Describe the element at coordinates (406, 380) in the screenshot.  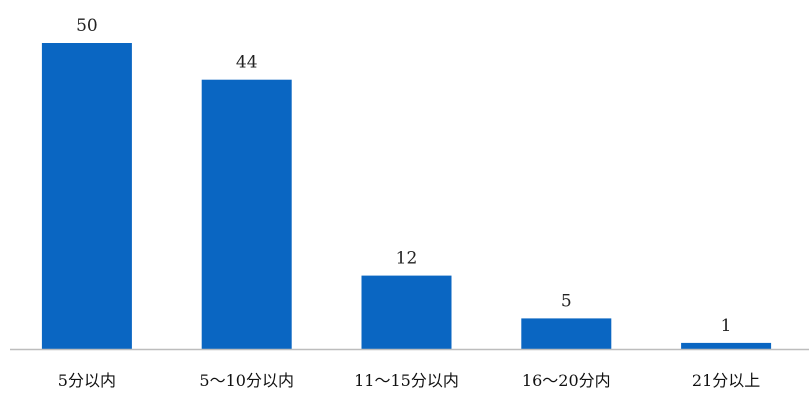
I see `category-label-3: 11～15分以内` at that location.